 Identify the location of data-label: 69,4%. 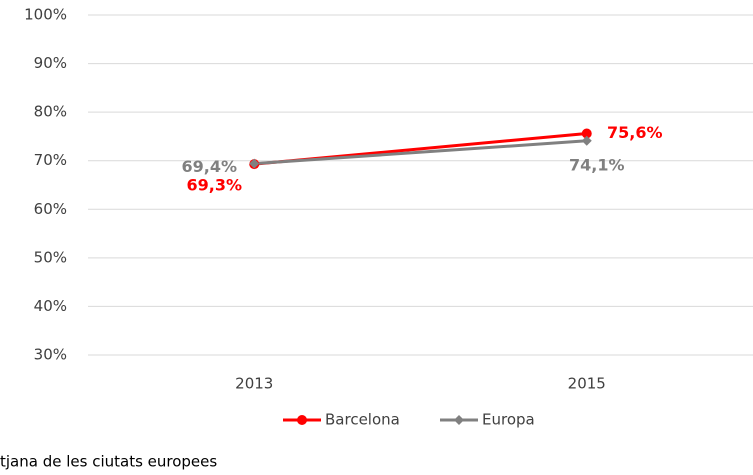
(209, 166).